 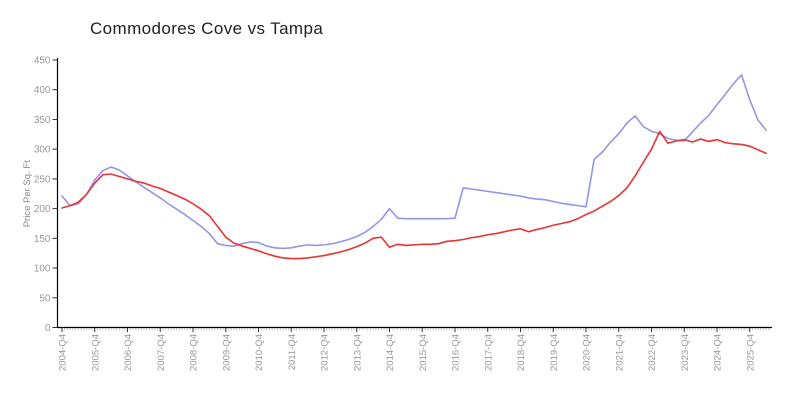 What do you see at coordinates (42, 150) in the screenshot?
I see `y-tick-label: 300` at bounding box center [42, 150].